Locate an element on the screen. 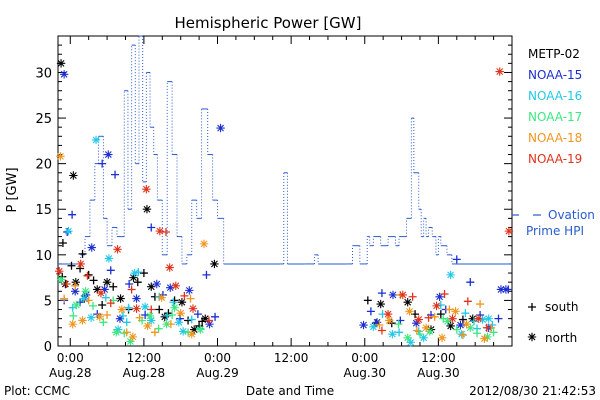 This screenshot has width=600, height=400. south-legend-label: south is located at coordinates (562, 307).